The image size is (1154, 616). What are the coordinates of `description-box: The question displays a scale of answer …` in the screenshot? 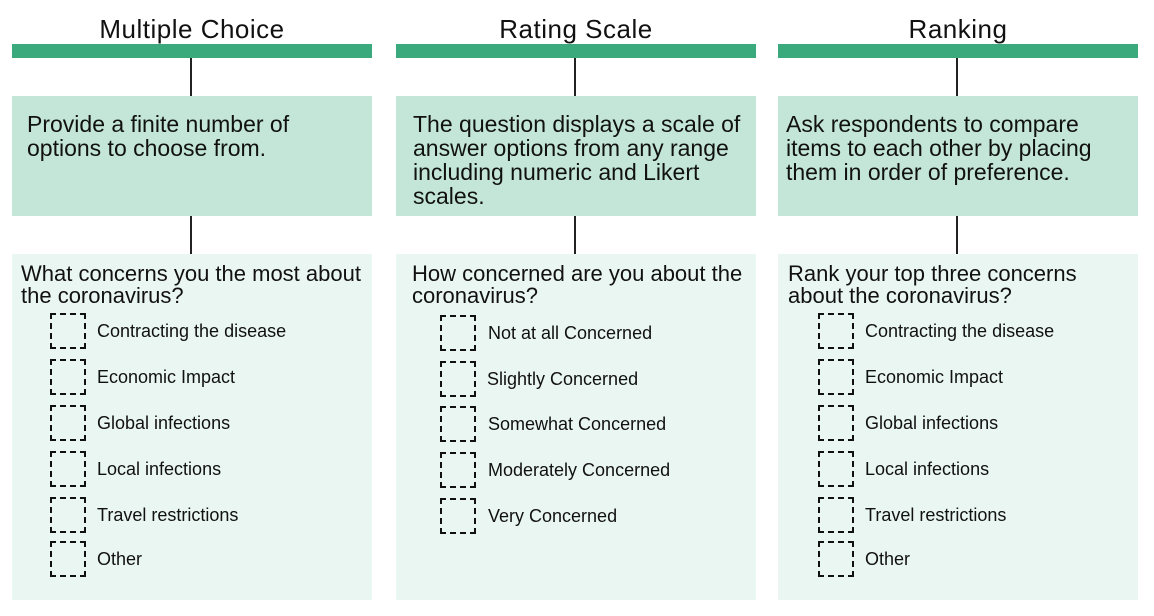 It's located at (576, 156).